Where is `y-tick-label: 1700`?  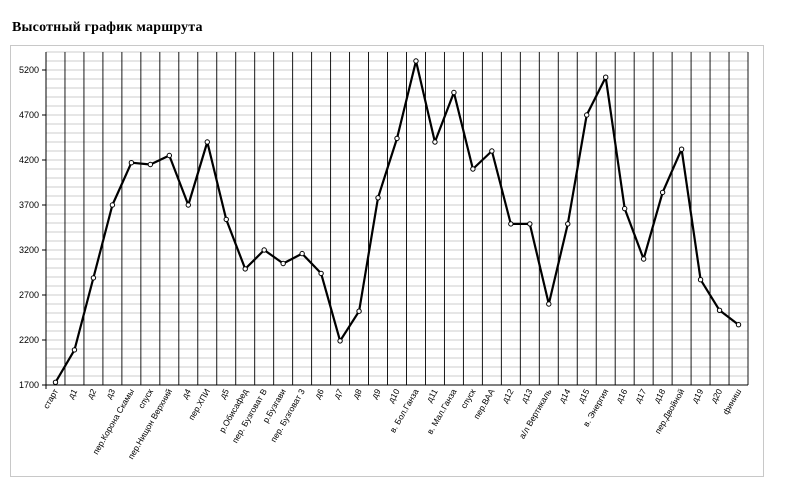
y-tick-label: 1700 is located at coordinates (29, 385).